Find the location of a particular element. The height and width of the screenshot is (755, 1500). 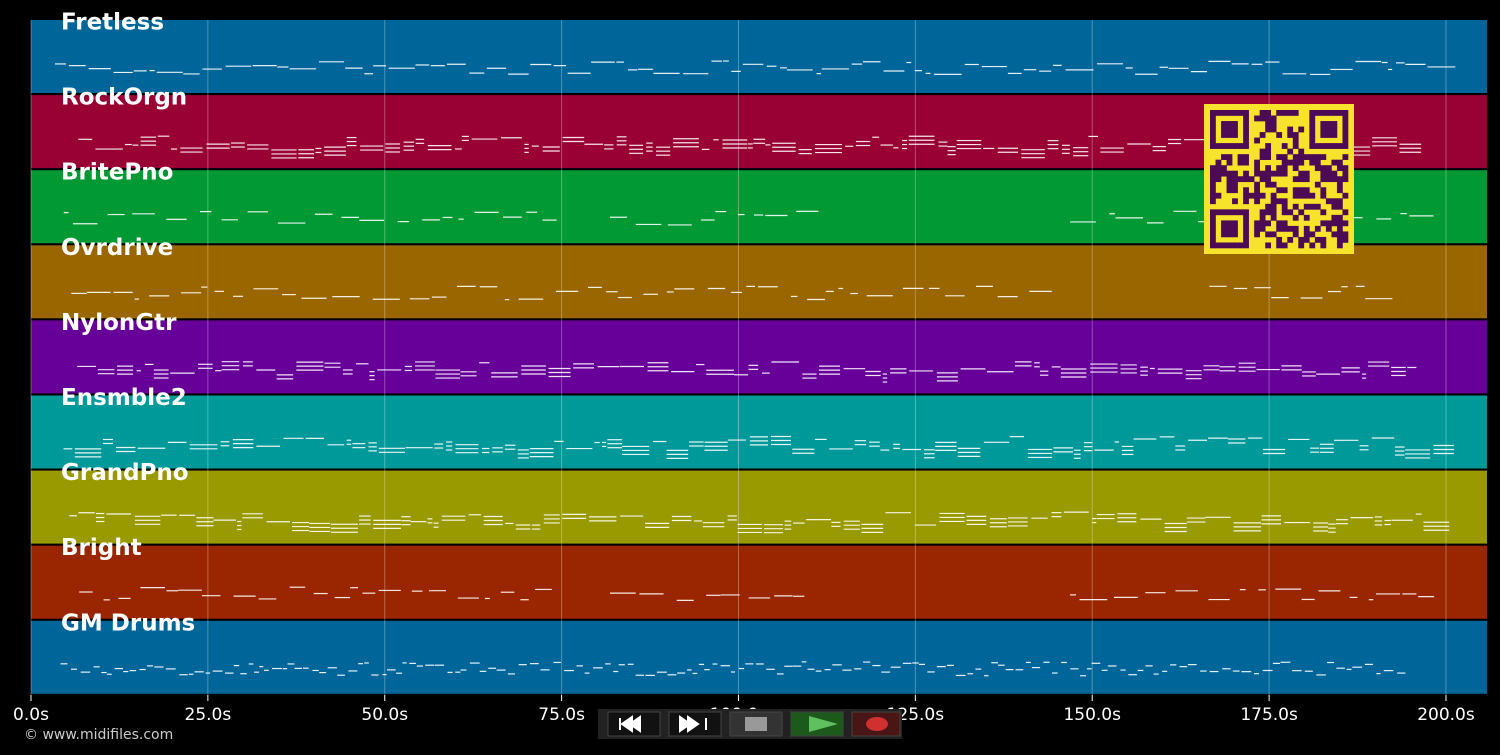

play-button is located at coordinates (817, 724).